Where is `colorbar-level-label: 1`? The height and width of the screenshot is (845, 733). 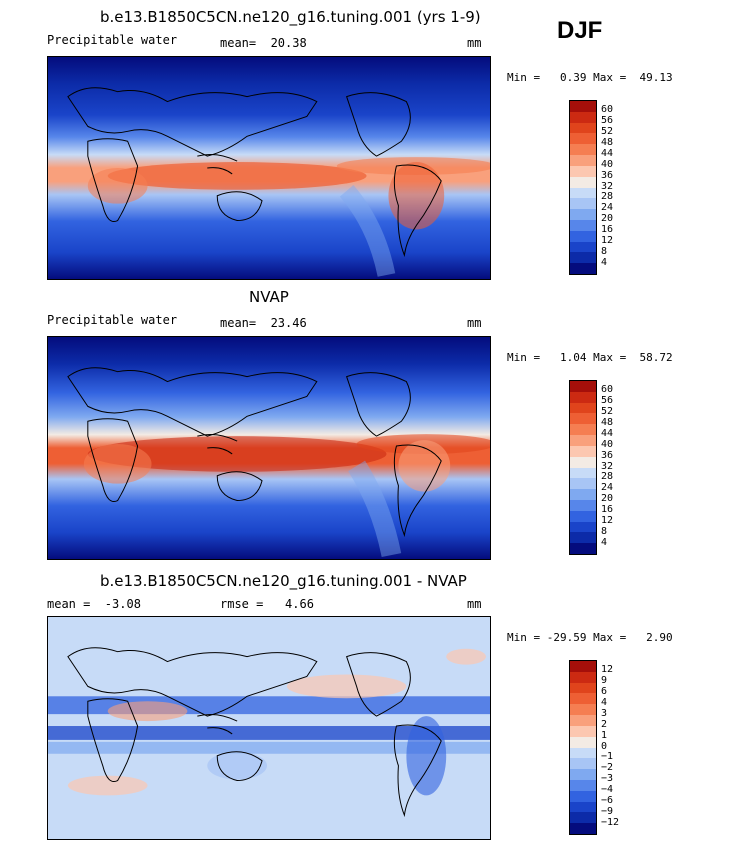
colorbar-level-label: 1 is located at coordinates (604, 735).